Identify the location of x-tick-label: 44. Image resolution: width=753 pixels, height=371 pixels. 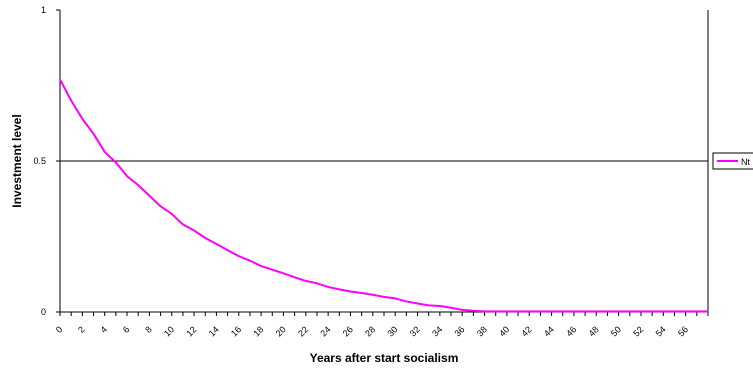
(549, 331).